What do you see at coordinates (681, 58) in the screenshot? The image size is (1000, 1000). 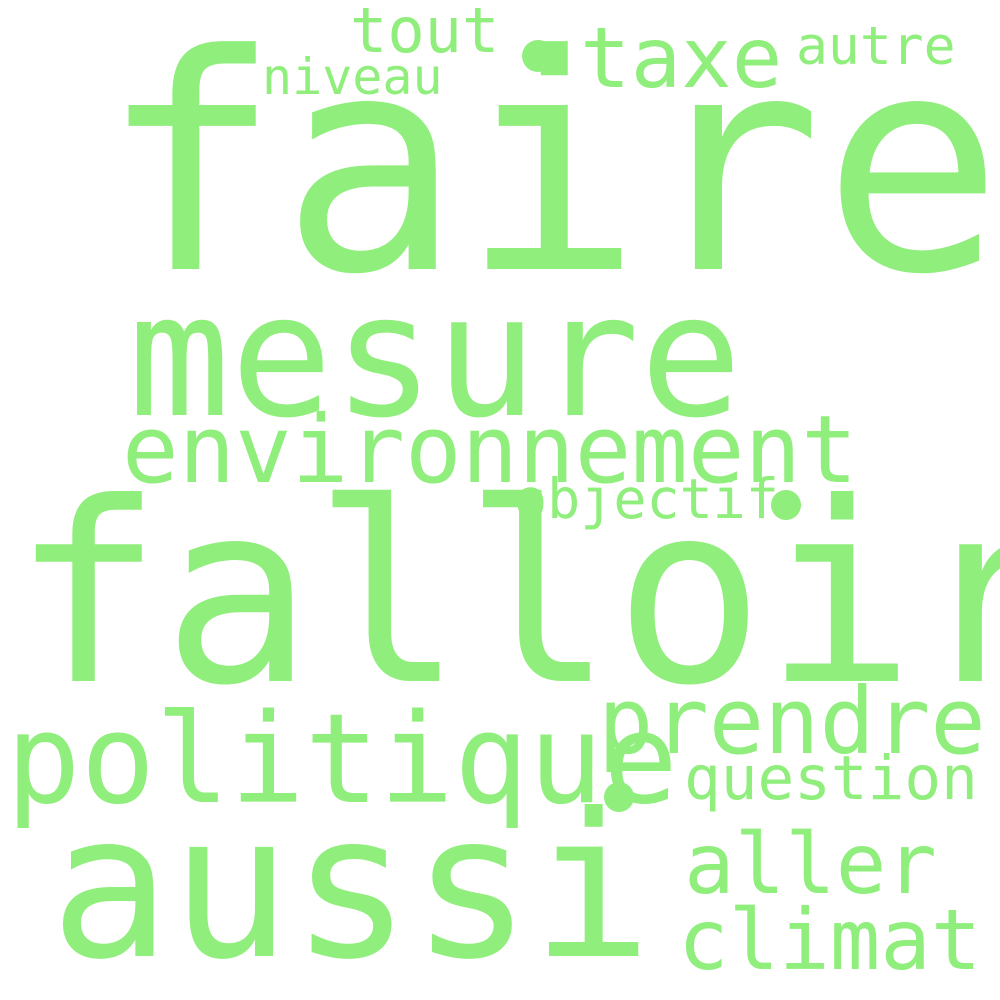 I see `word-taxe: taxe` at bounding box center [681, 58].